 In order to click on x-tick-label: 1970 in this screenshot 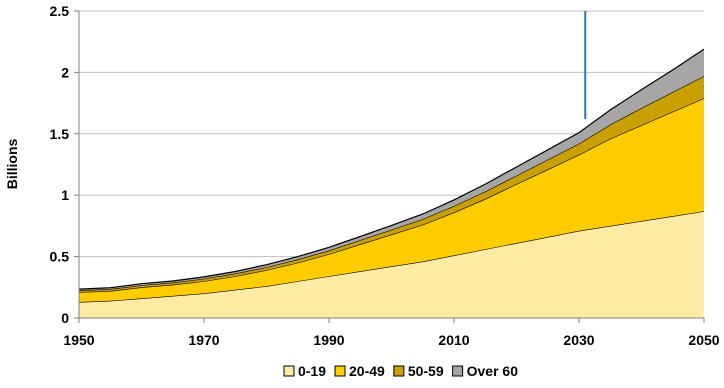, I will do `click(203, 340)`.